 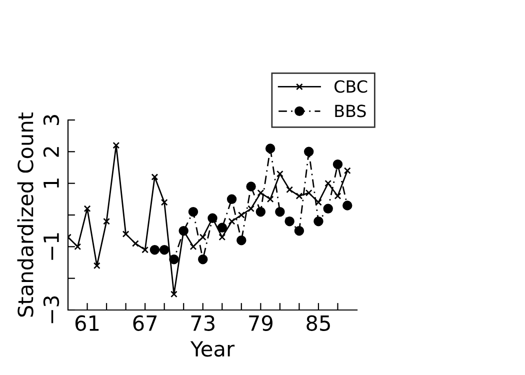 I want to click on x-tick-label: 67, so click(x=145, y=323).